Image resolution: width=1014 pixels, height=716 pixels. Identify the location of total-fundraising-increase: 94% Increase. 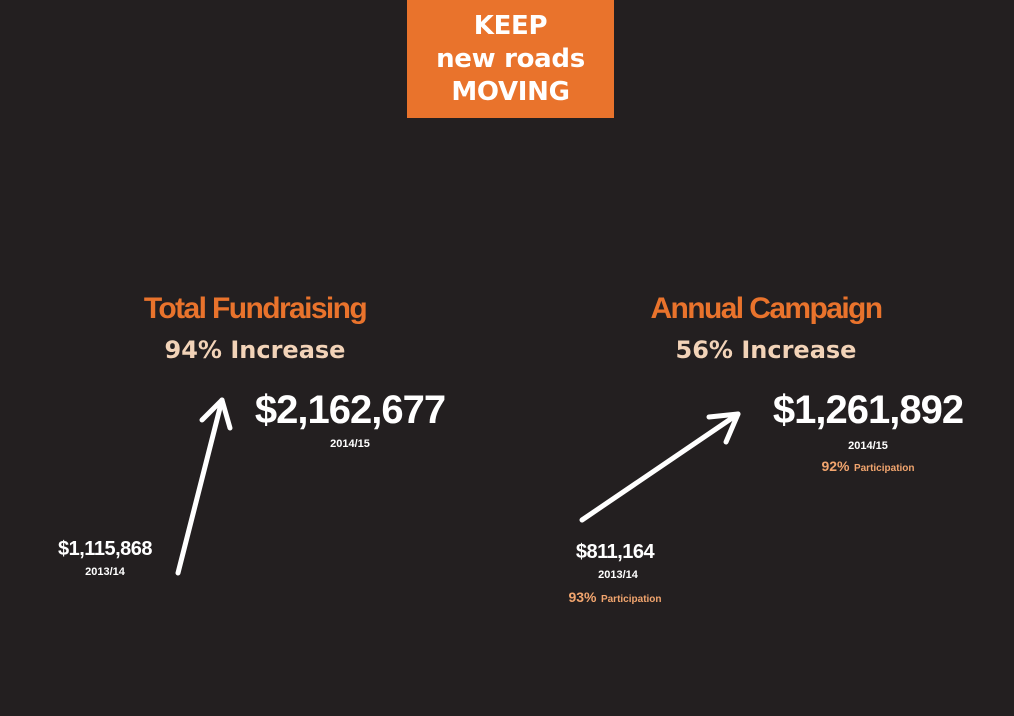
(255, 350).